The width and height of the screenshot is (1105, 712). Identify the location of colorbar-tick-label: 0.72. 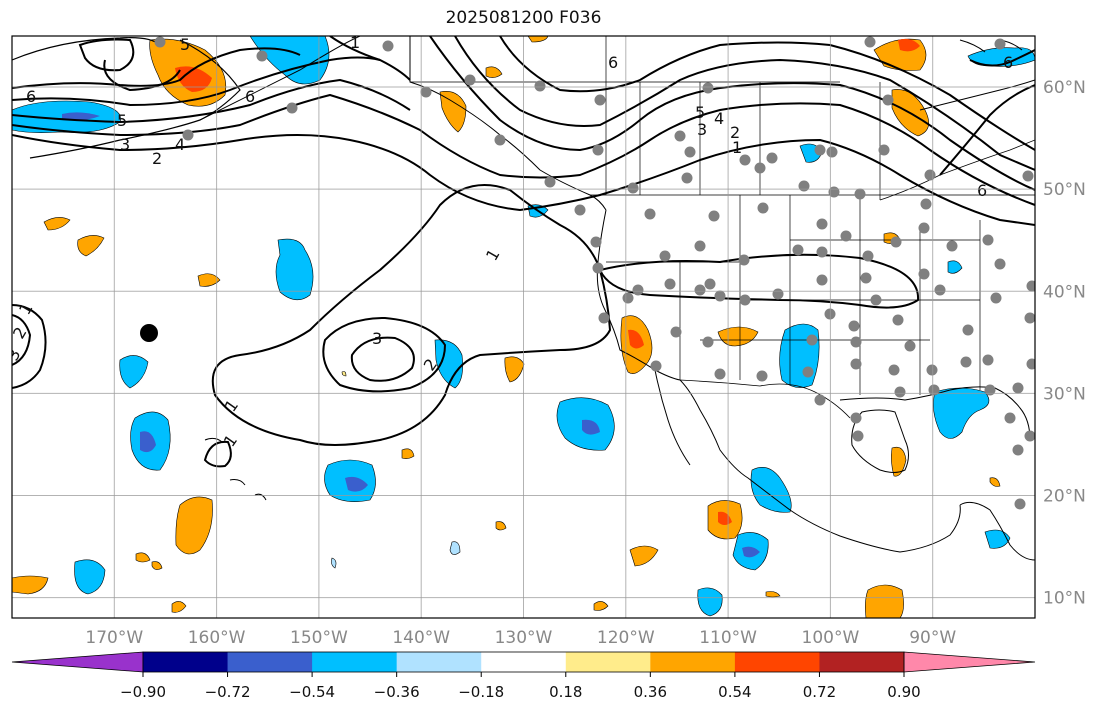
(819, 692).